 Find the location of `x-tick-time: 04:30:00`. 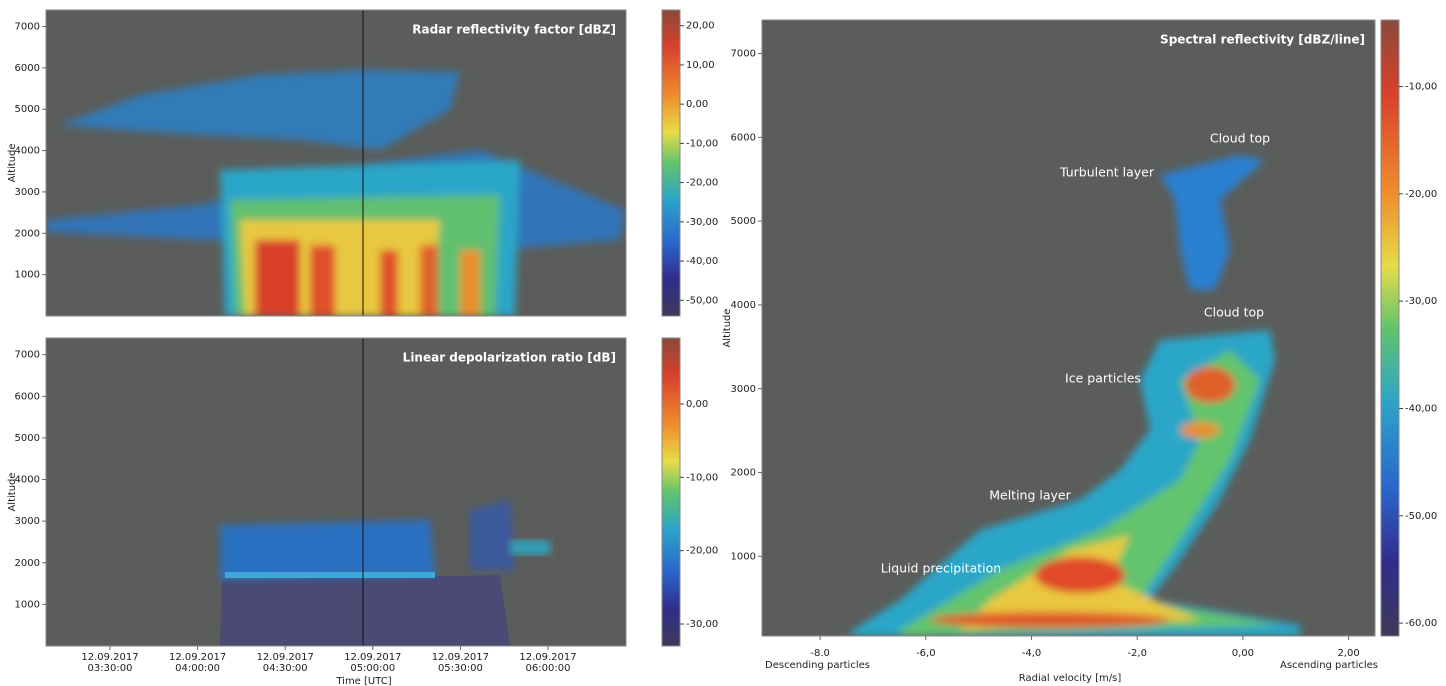

x-tick-time: 04:30:00 is located at coordinates (285, 668).